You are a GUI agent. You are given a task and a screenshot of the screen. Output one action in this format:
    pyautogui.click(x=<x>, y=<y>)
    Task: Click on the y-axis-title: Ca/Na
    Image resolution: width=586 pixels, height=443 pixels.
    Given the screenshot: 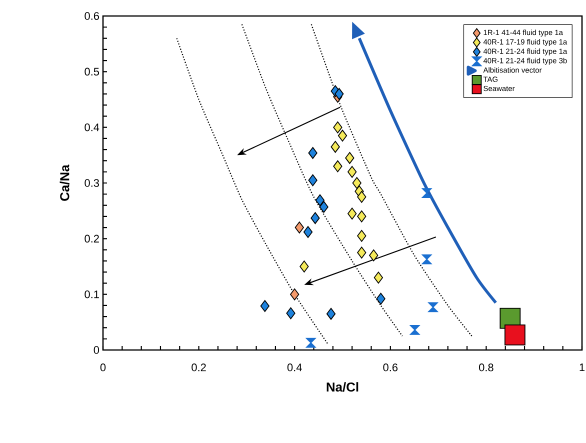 What is the action you would take?
    pyautogui.click(x=65, y=182)
    